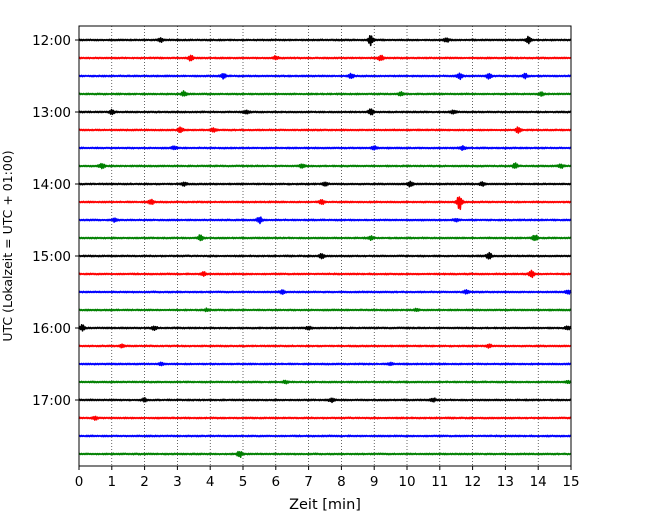 The height and width of the screenshot is (520, 650). What do you see at coordinates (538, 482) in the screenshot?
I see `x-tick-label-14: 14` at bounding box center [538, 482].